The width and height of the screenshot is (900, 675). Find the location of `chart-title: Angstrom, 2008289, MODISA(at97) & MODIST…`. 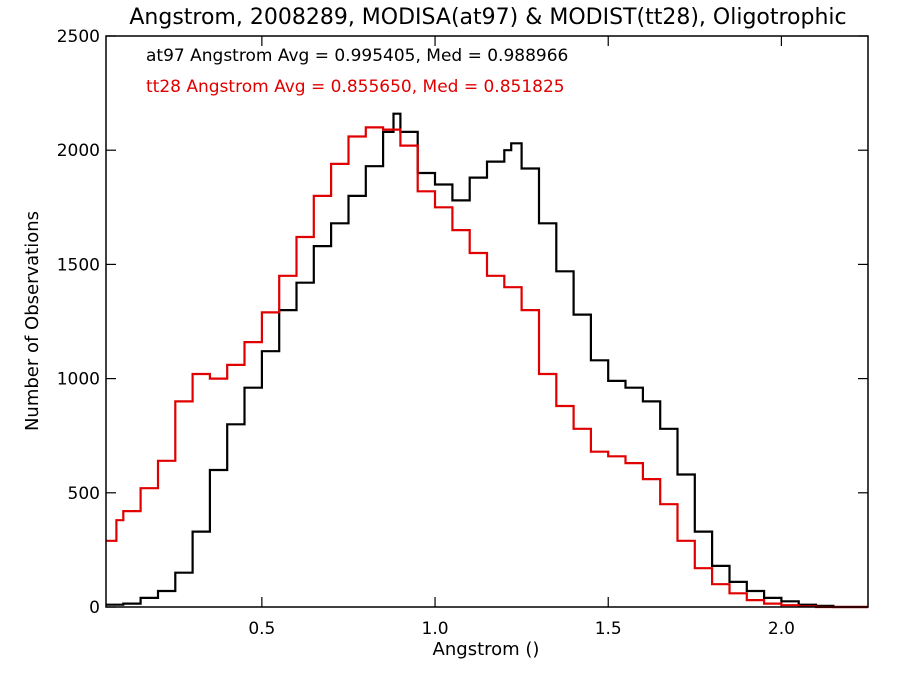

chart-title: Angstrom, 2008289, MODISA(at97) & MODIST… is located at coordinates (487, 17).